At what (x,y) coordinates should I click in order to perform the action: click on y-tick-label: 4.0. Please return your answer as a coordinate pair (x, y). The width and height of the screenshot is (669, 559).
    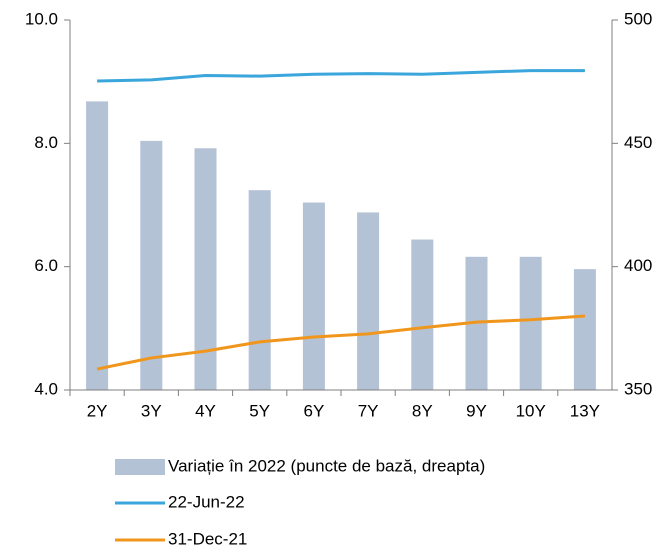
    Looking at the image, I should click on (46, 388).